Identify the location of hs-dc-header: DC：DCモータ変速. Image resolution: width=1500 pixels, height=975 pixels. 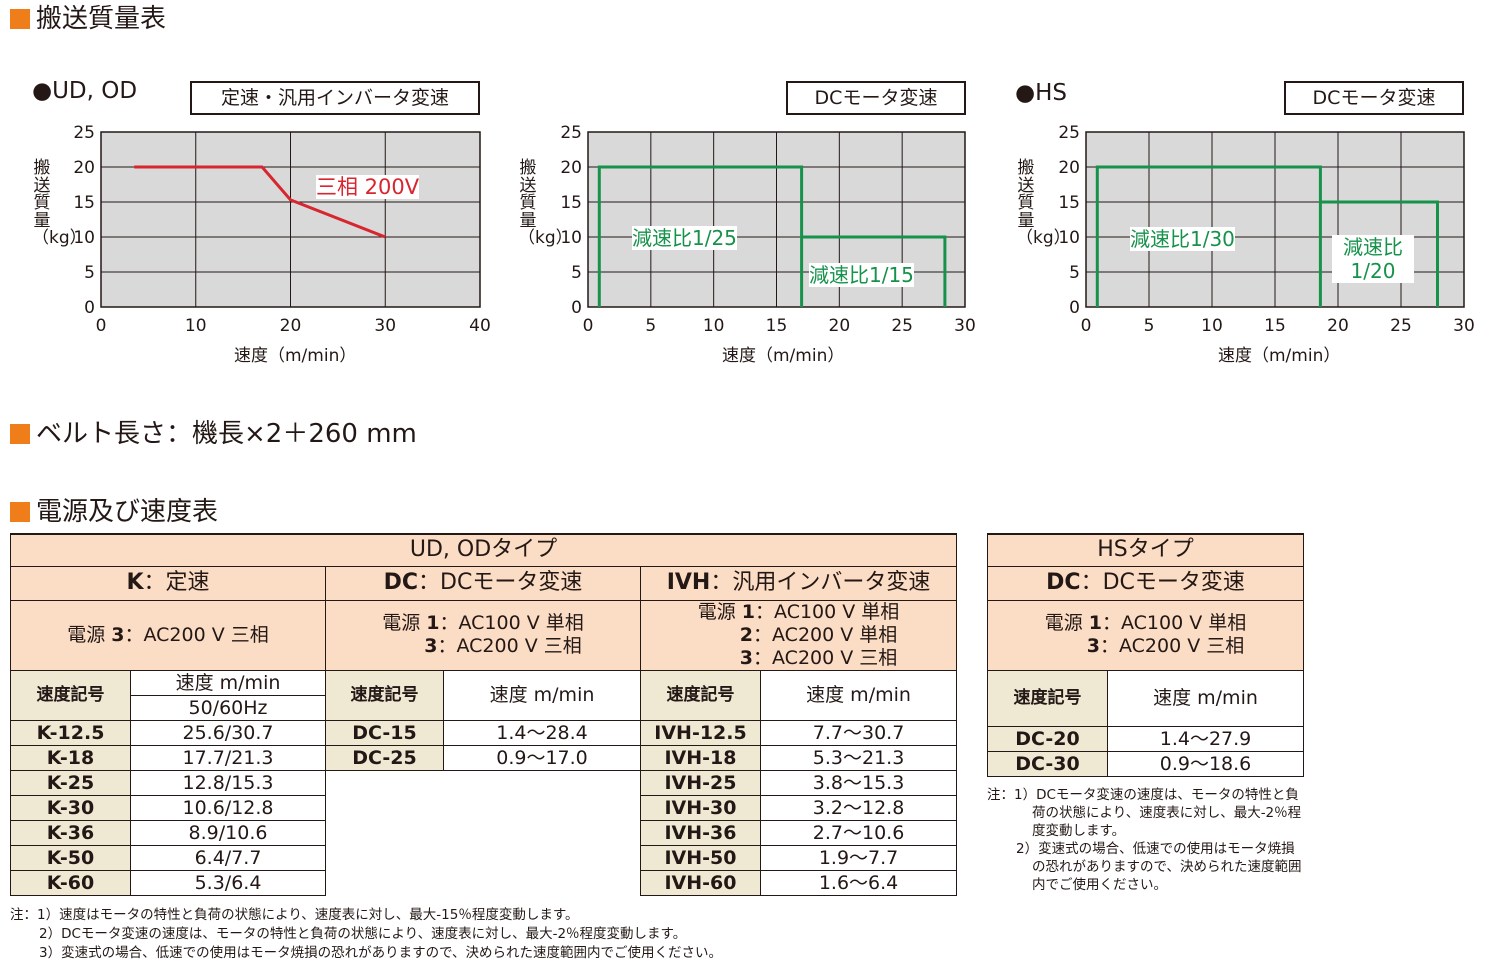
(1145, 583).